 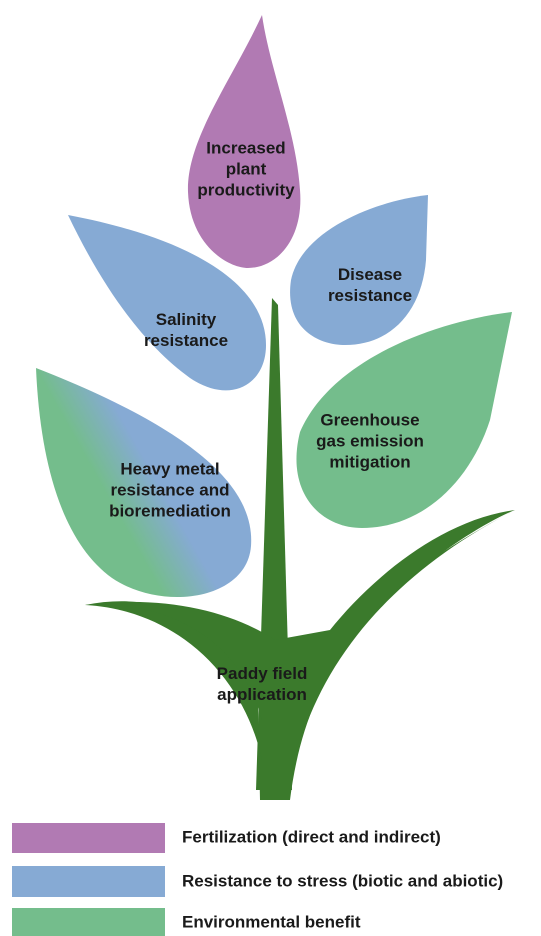 I want to click on leaf-productivity, so click(x=244, y=141).